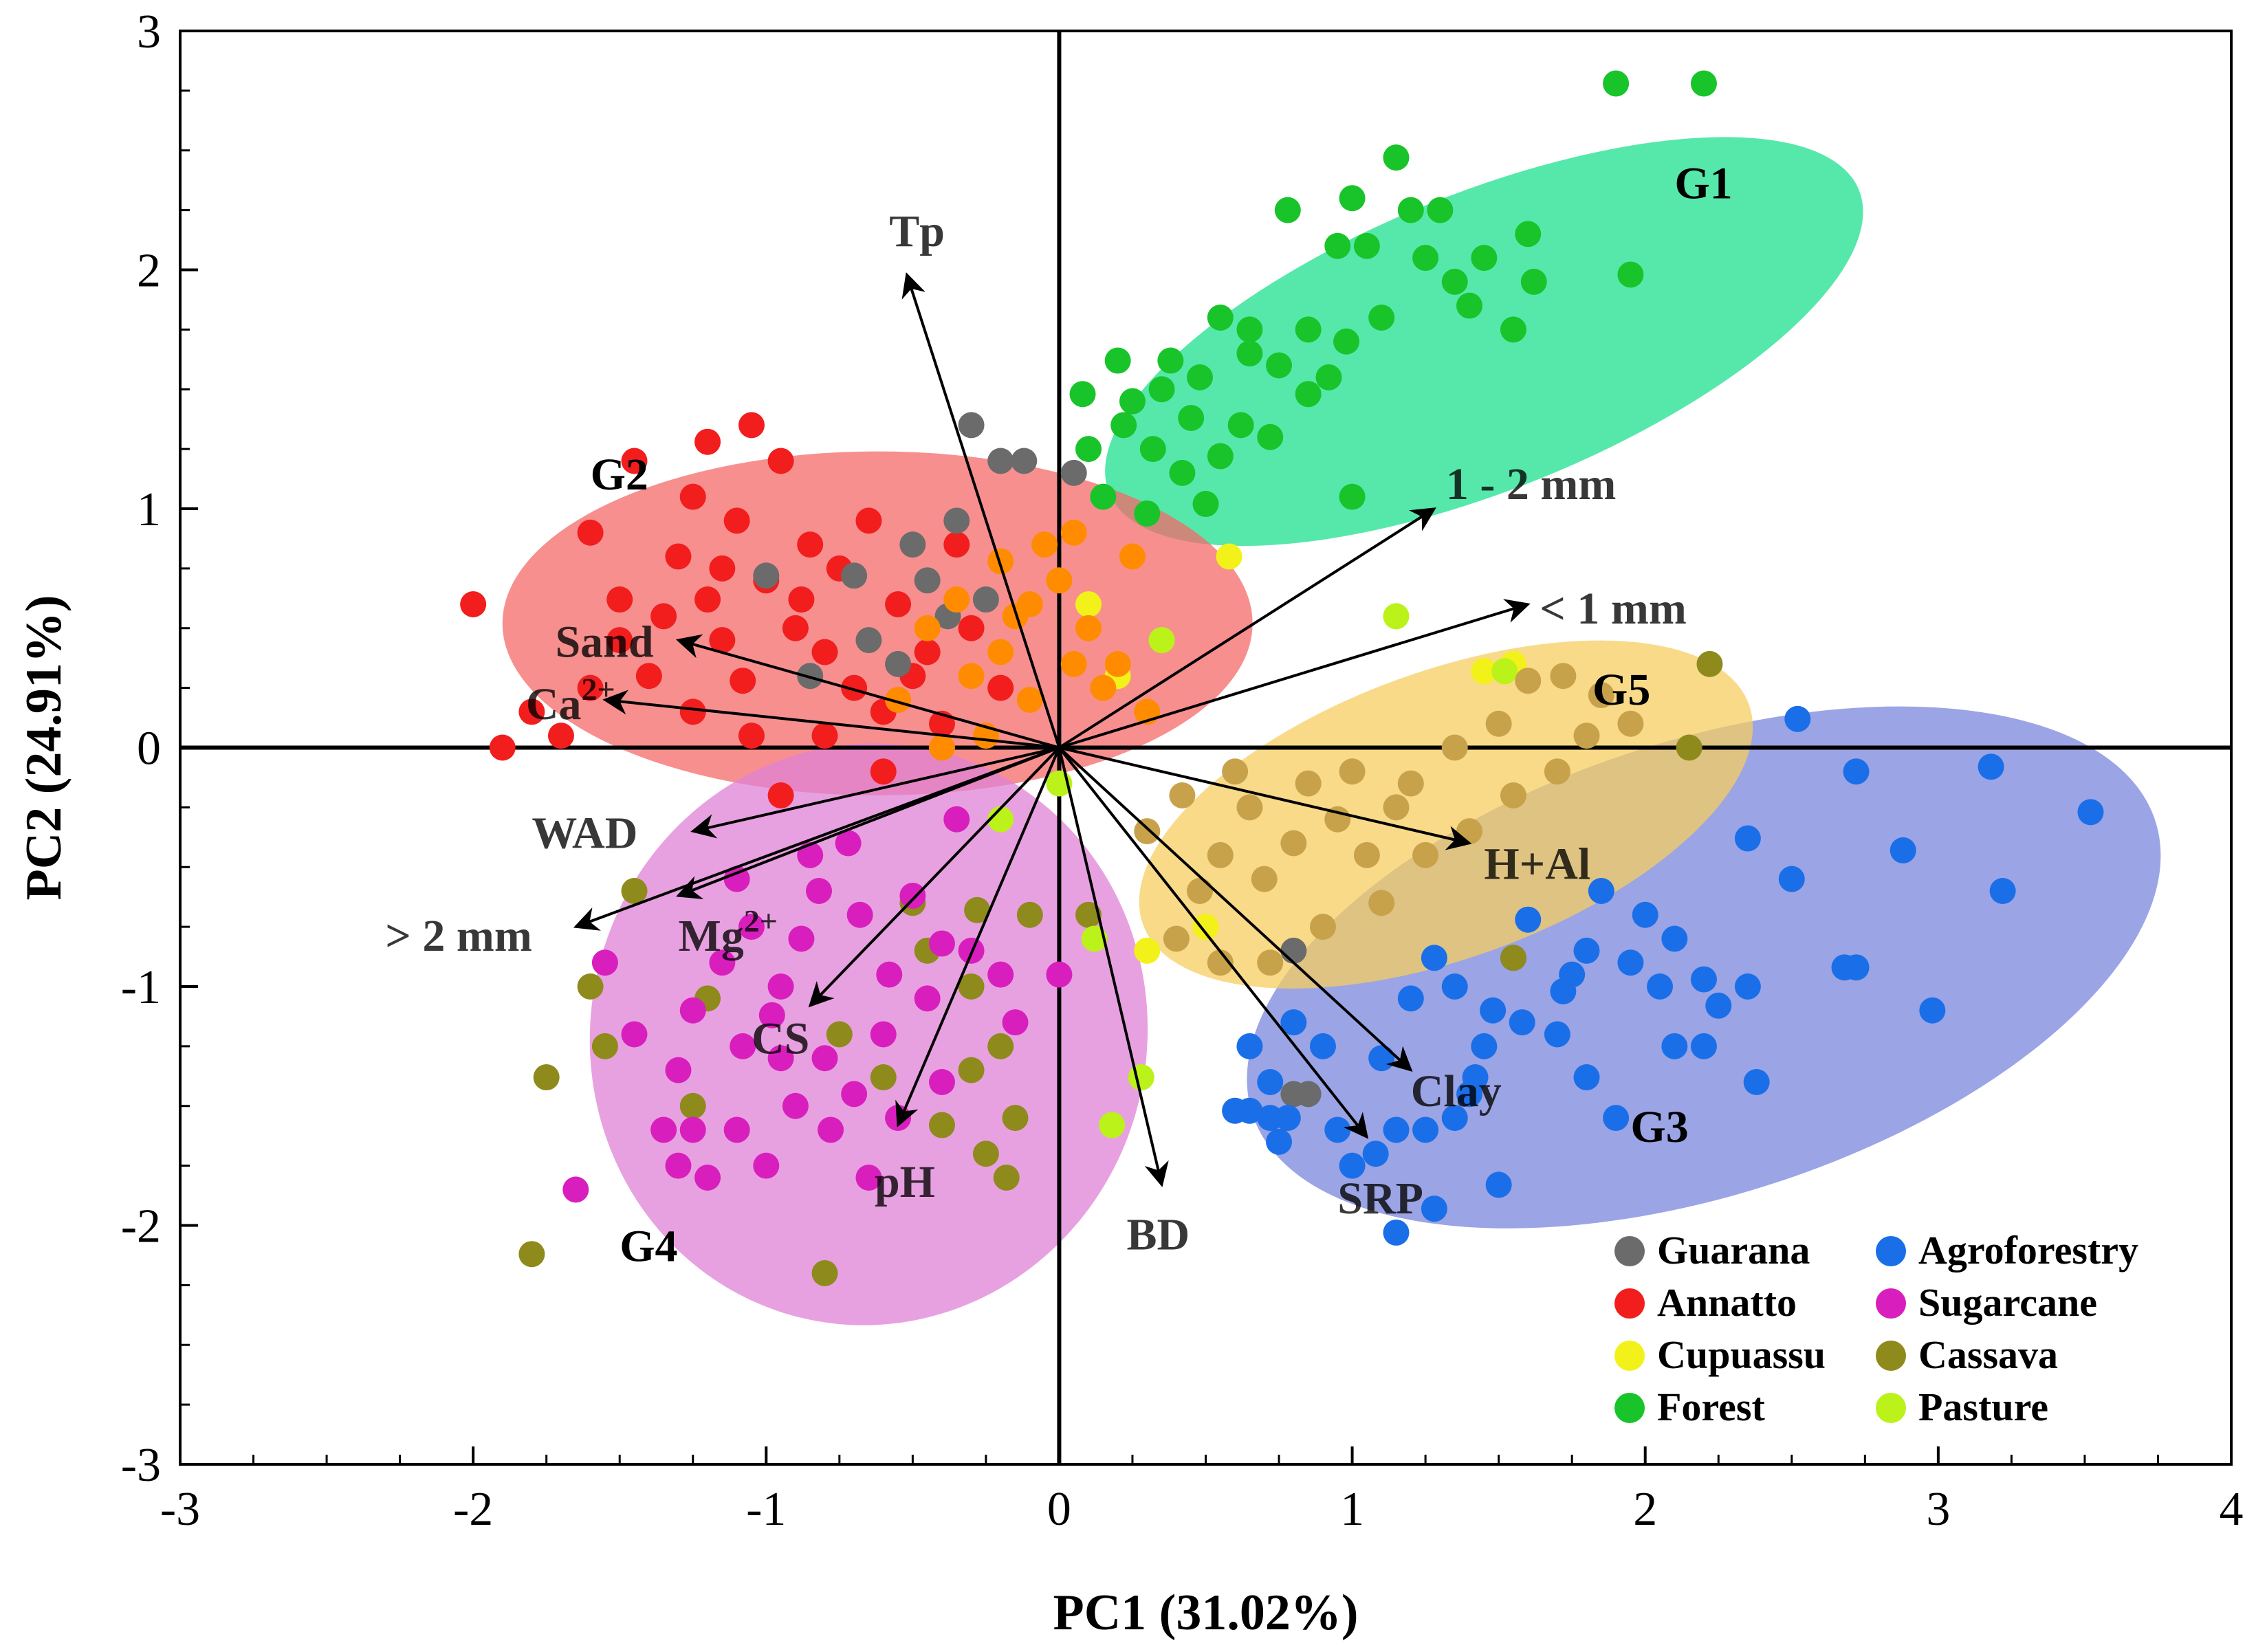 This screenshot has height=1652, width=2245. What do you see at coordinates (1741, 1354) in the screenshot?
I see `legend-label: Cupuassu` at bounding box center [1741, 1354].